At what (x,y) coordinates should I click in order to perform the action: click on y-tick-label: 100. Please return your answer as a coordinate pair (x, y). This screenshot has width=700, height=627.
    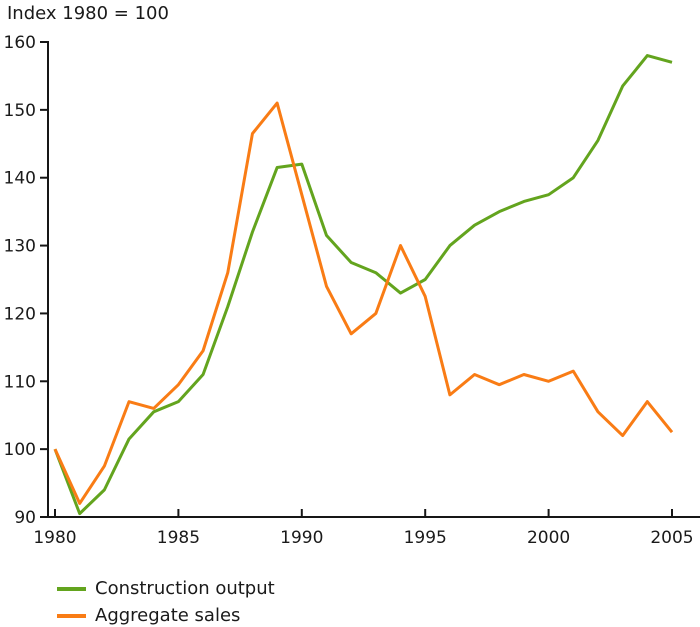
    Looking at the image, I should click on (20, 450).